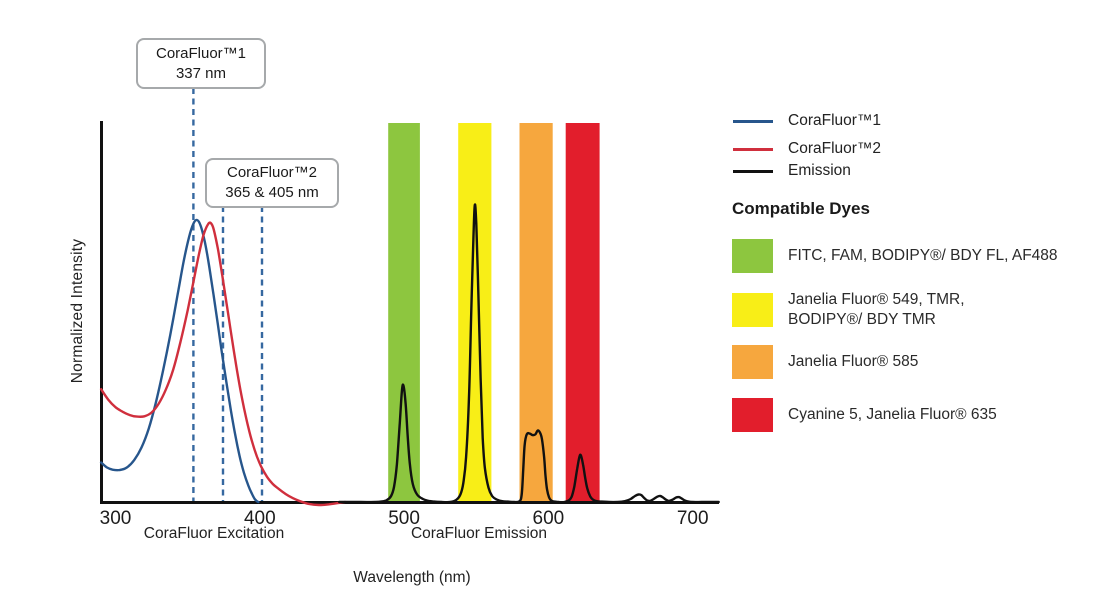 This screenshot has width=1110, height=612. I want to click on filter-bands, so click(494, 312).